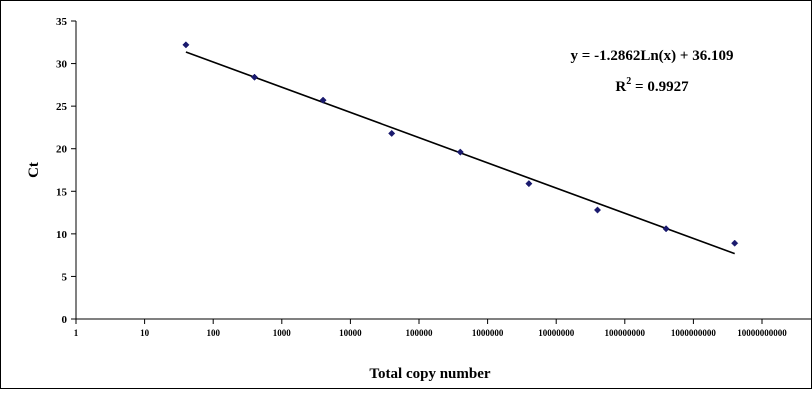 This screenshot has height=394, width=812. What do you see at coordinates (429, 374) in the screenshot?
I see `x-axis-title: Total copy number` at bounding box center [429, 374].